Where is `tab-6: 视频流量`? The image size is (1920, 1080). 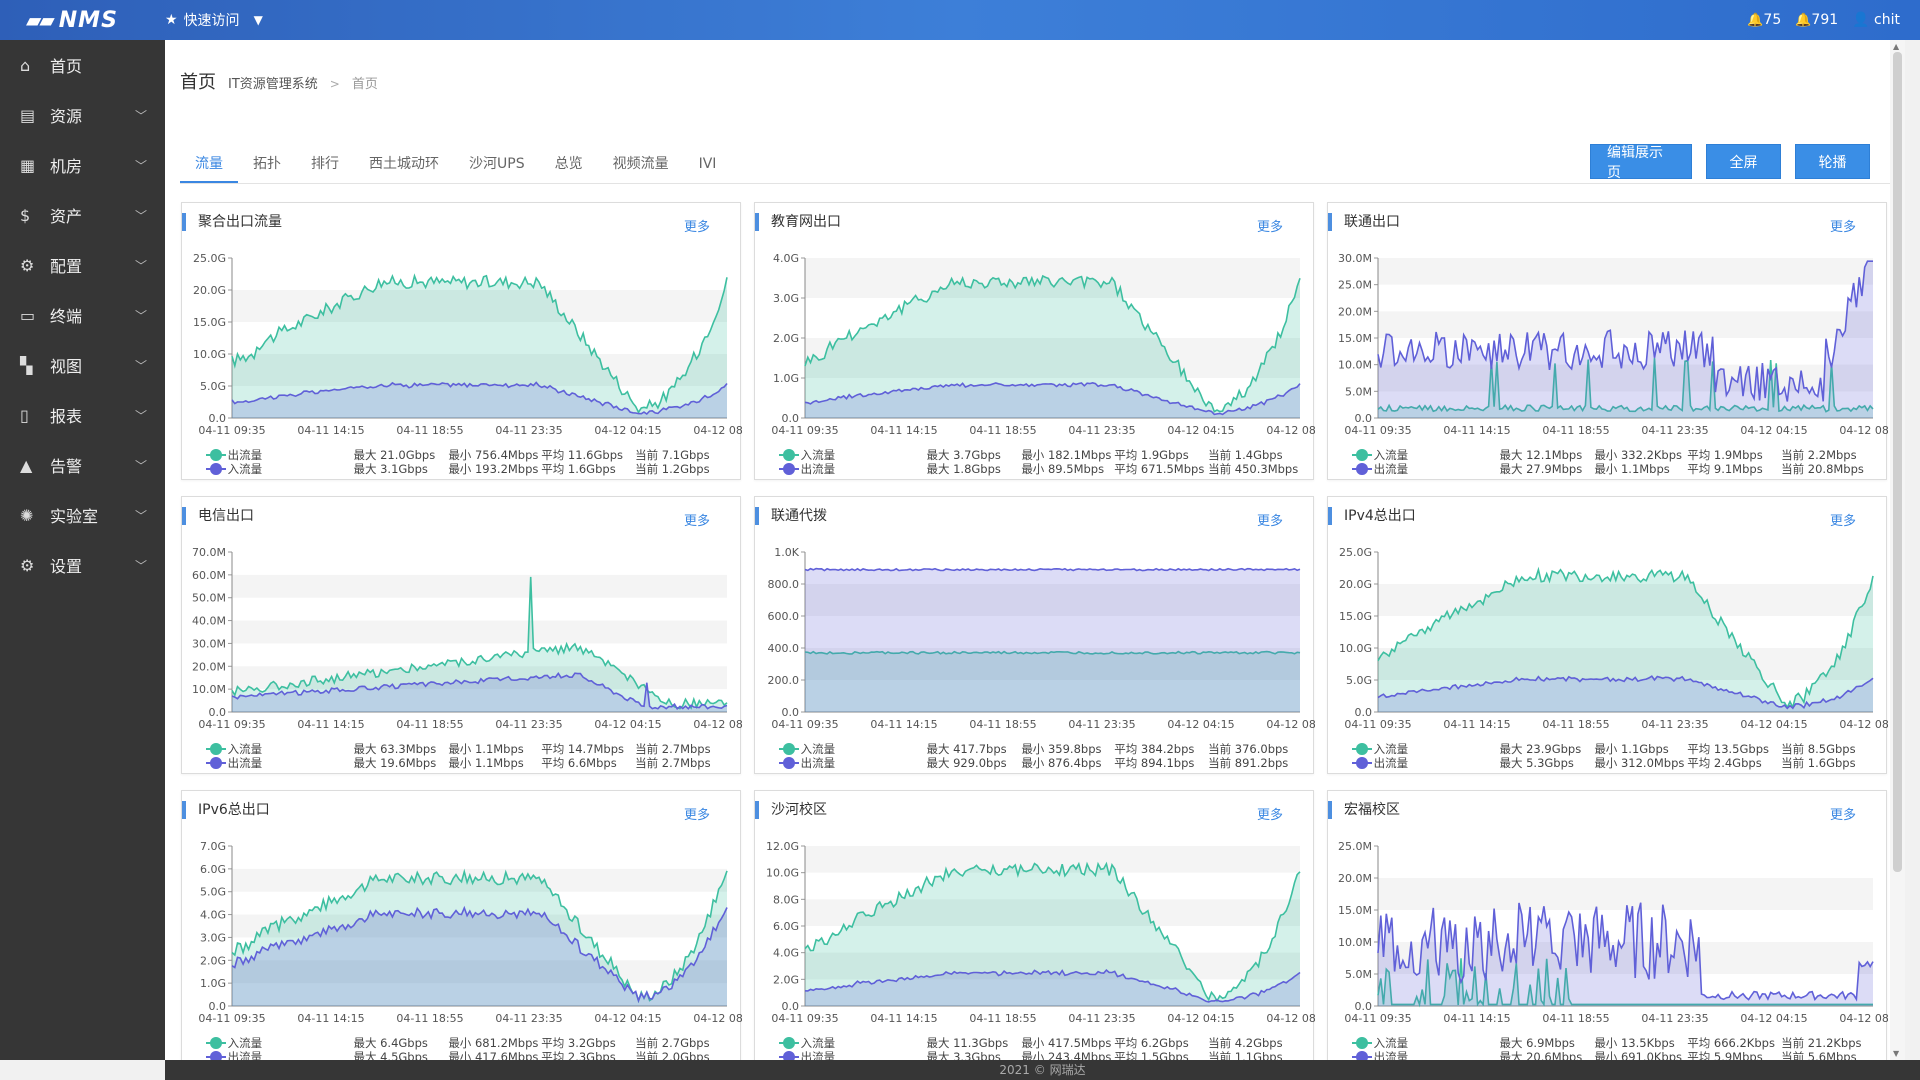
tab-6: 视频流量 is located at coordinates (640, 164).